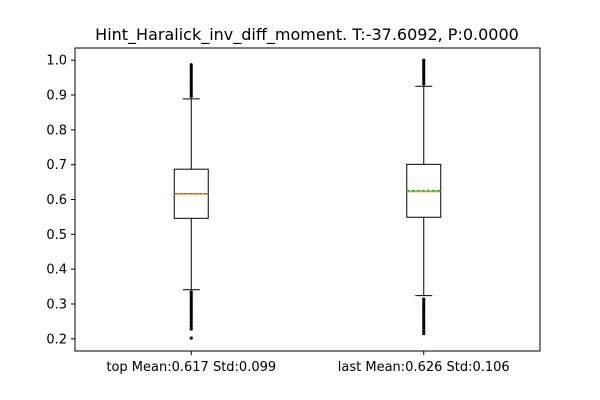 The height and width of the screenshot is (400, 600). What do you see at coordinates (424, 367) in the screenshot?
I see `x-tick-label: last Mean:0.626 Std:0.106` at bounding box center [424, 367].